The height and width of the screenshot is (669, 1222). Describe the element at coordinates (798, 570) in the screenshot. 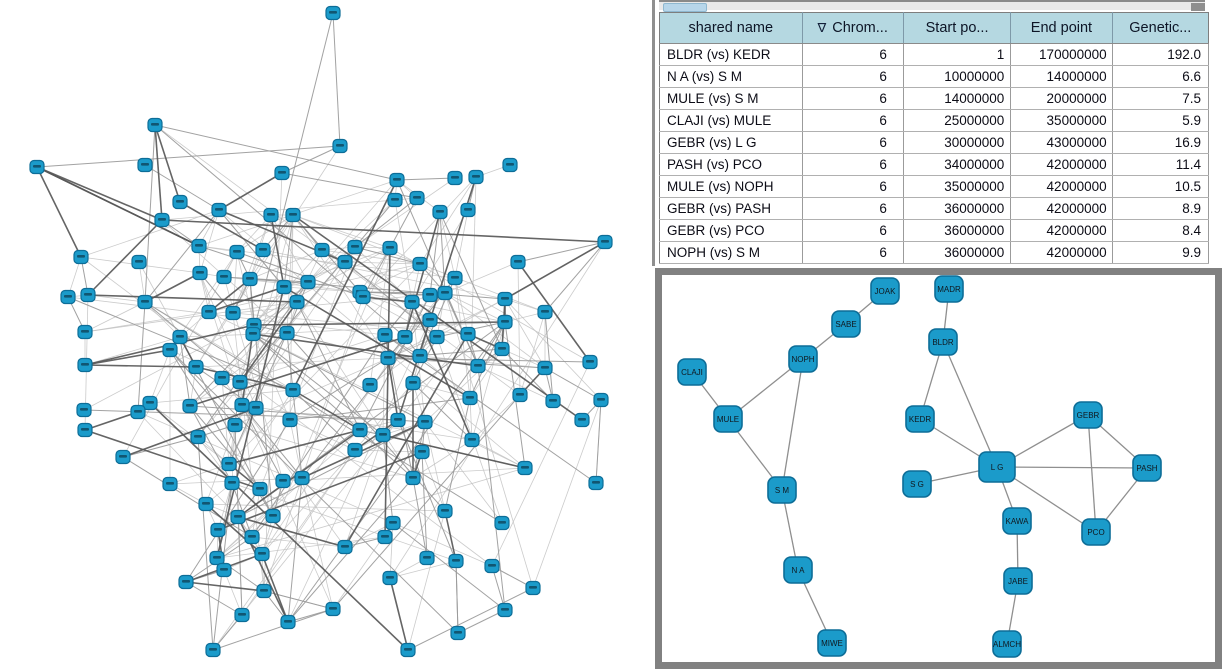

I see `detail-node-N-A: N A` at that location.